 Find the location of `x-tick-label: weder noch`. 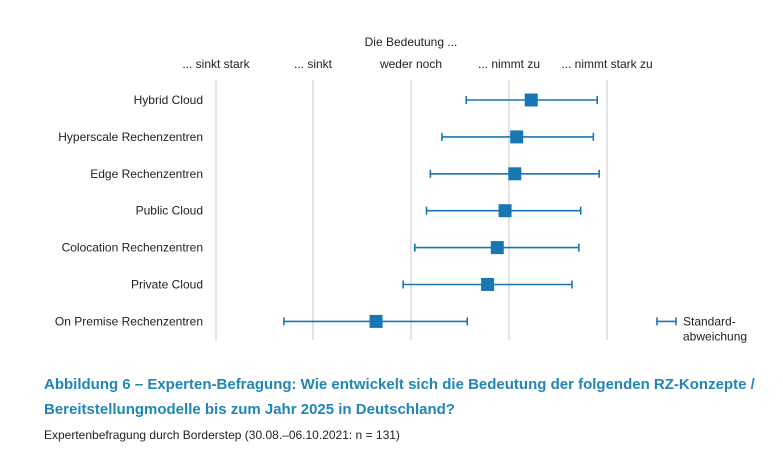

x-tick-label: weder noch is located at coordinates (410, 64).